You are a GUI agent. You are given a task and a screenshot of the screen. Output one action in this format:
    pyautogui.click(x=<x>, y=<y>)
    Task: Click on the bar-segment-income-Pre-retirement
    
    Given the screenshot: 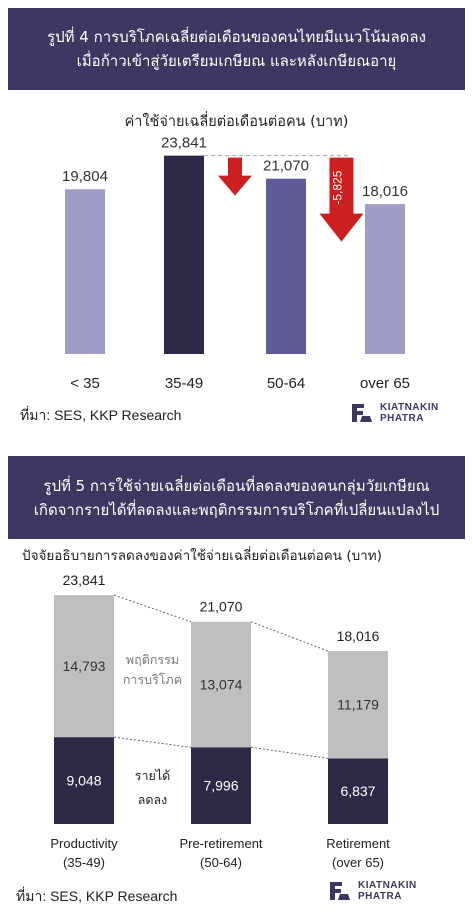 What is the action you would take?
    pyautogui.click(x=221, y=785)
    